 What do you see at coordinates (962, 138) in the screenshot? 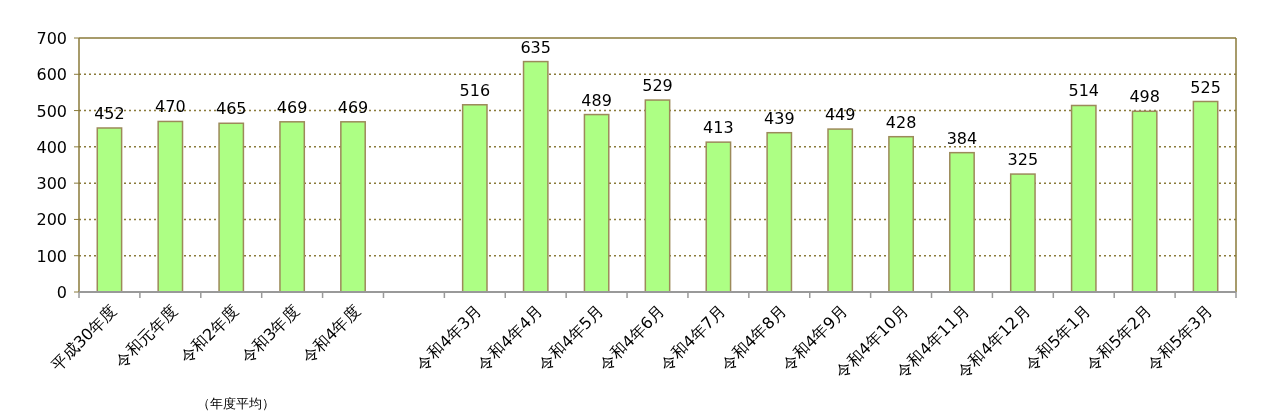
I see `data-label: 384` at bounding box center [962, 138].